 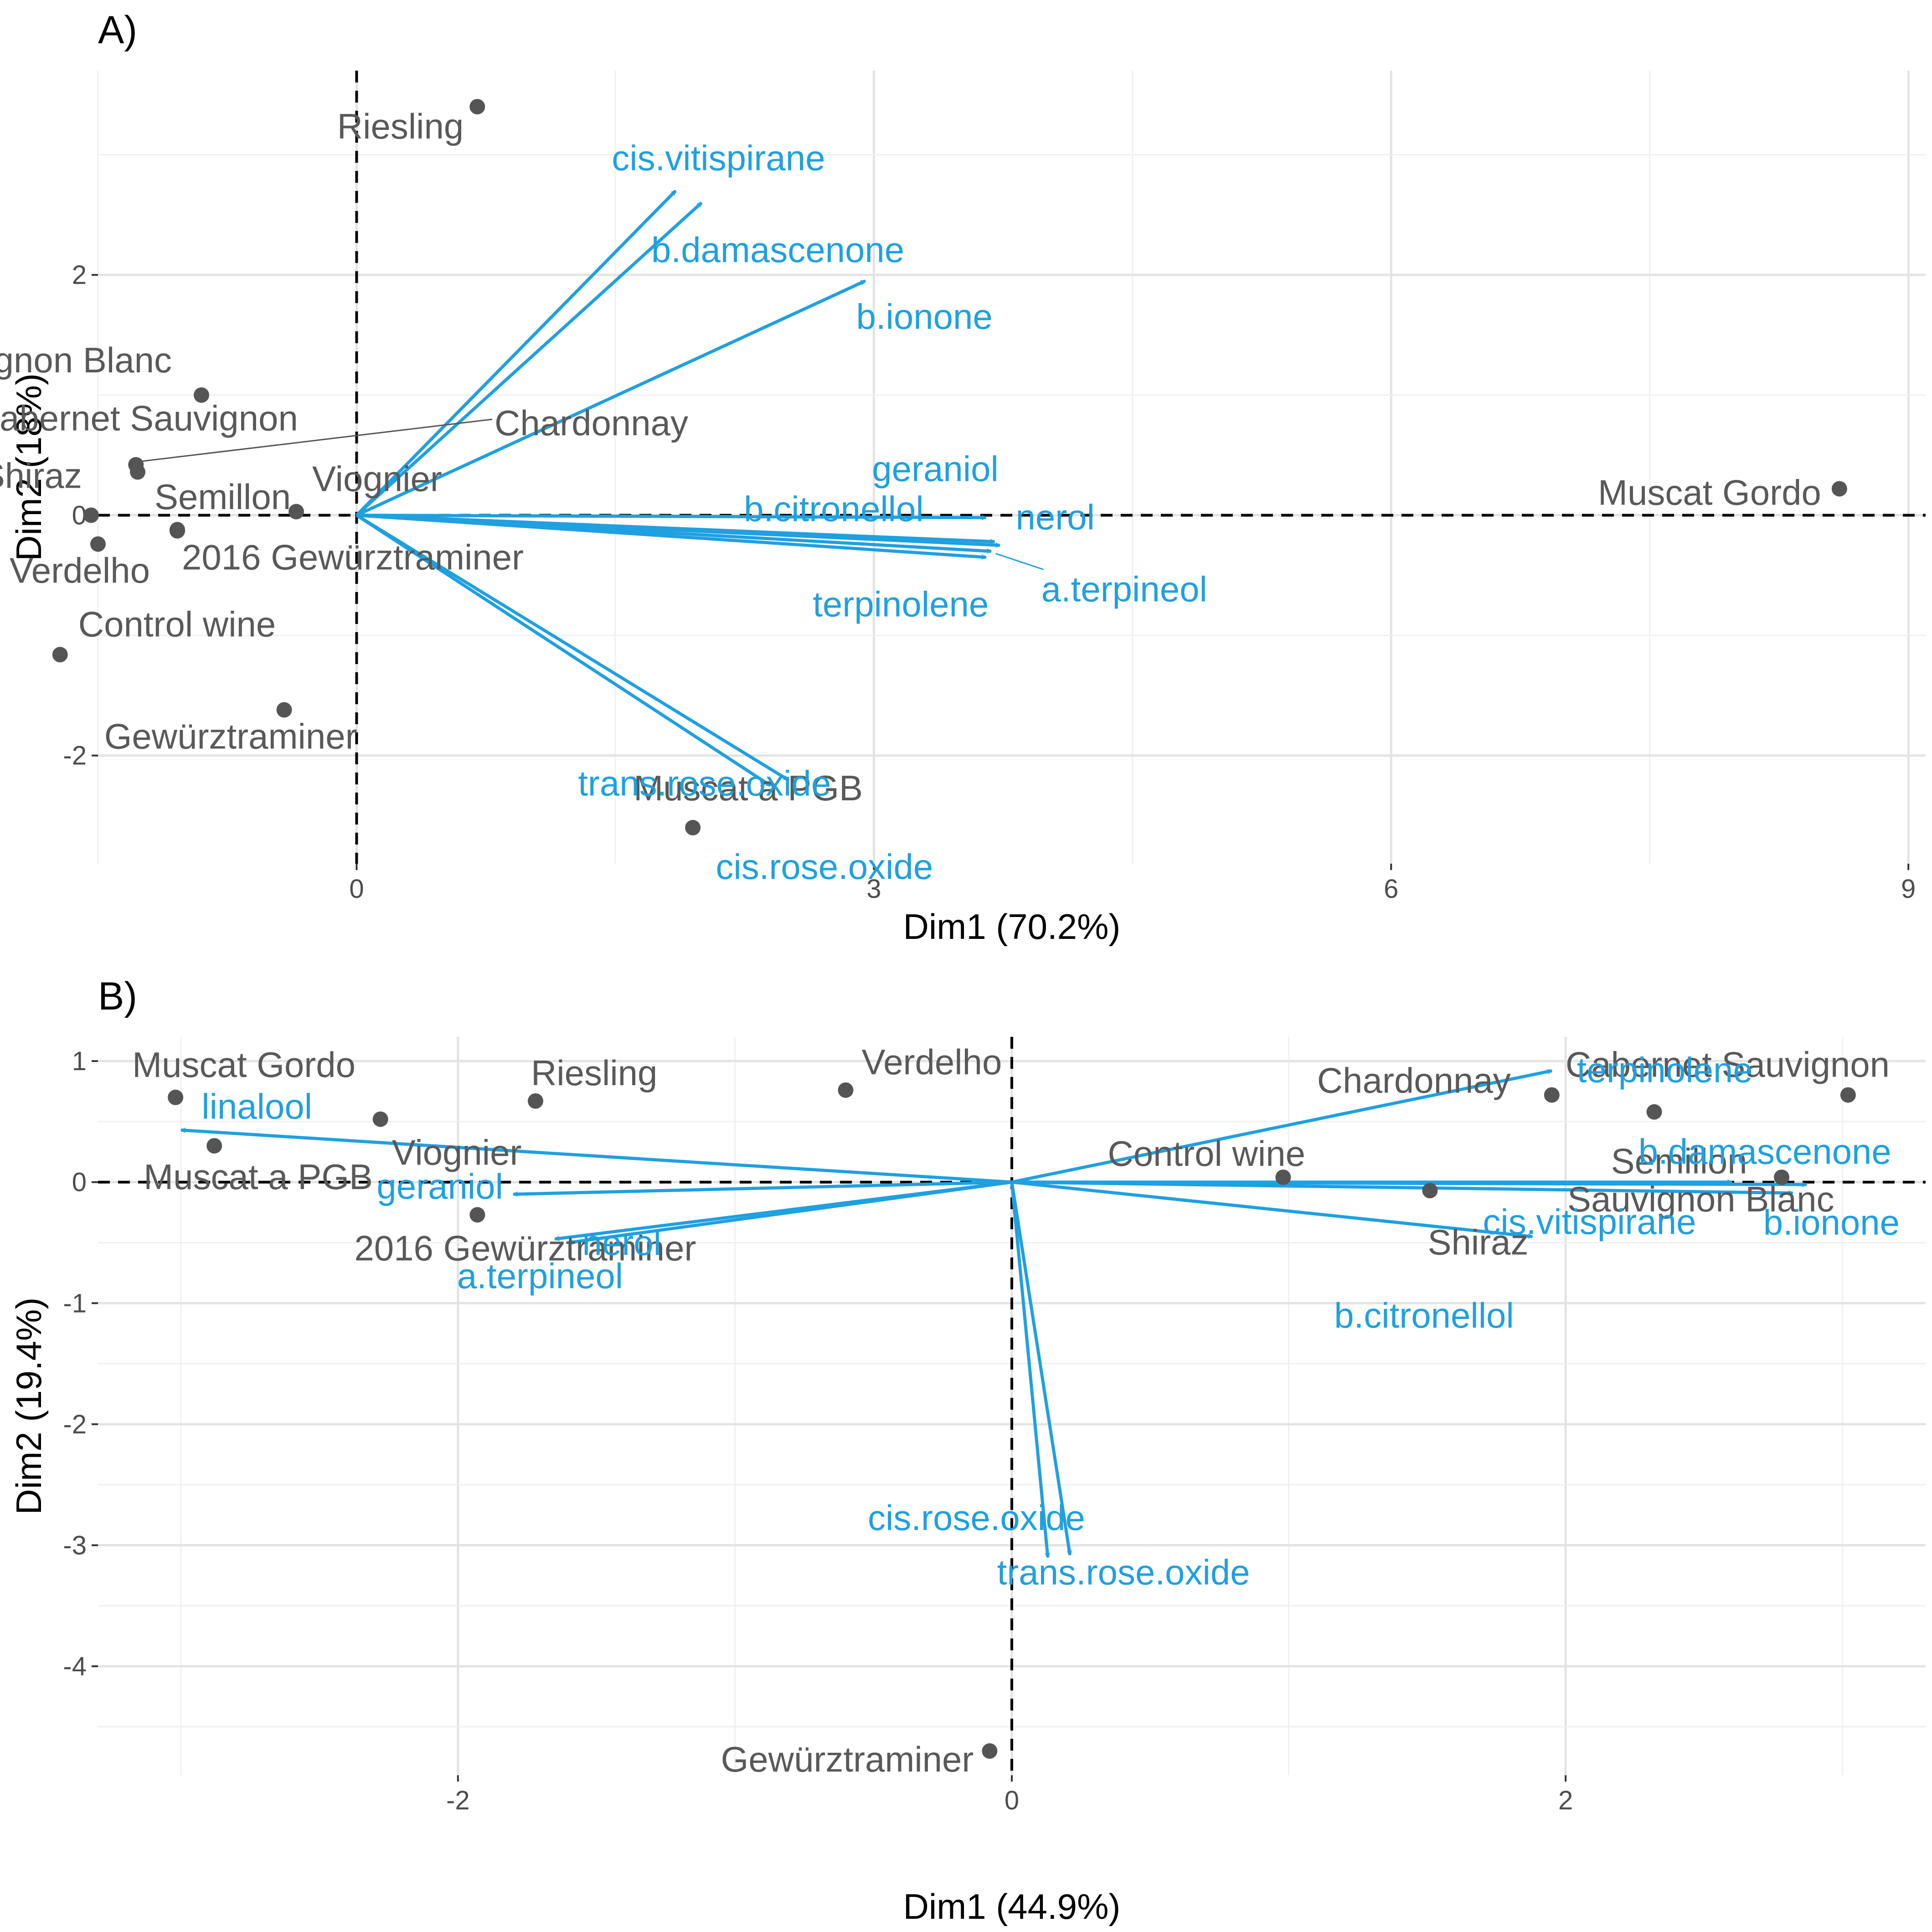 I want to click on arrow-b-ionone, so click(x=610, y=398).